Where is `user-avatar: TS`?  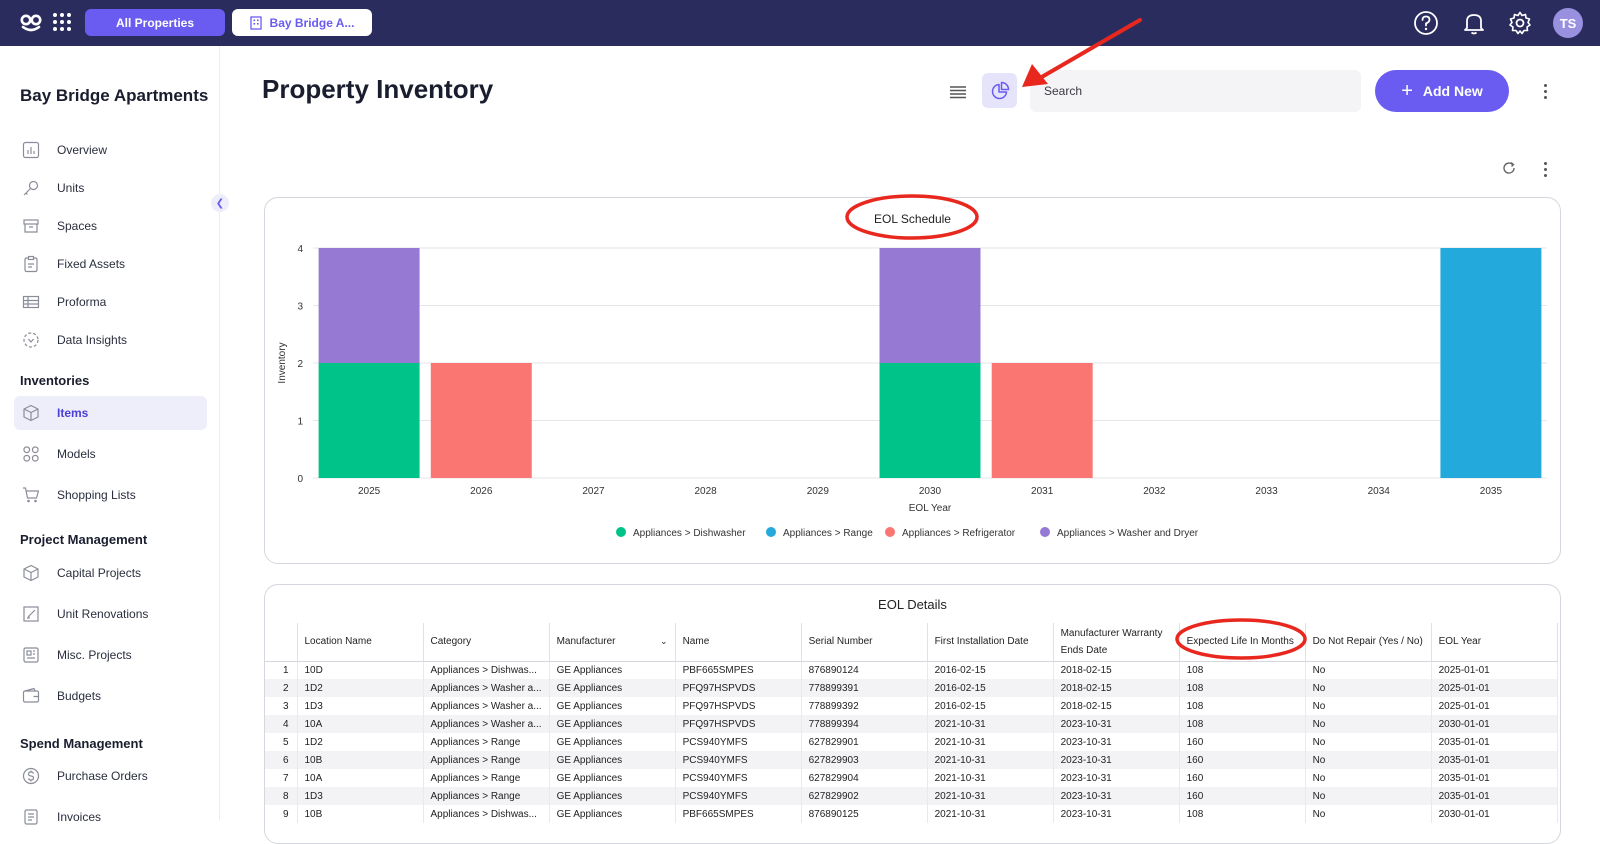 user-avatar: TS is located at coordinates (1568, 23).